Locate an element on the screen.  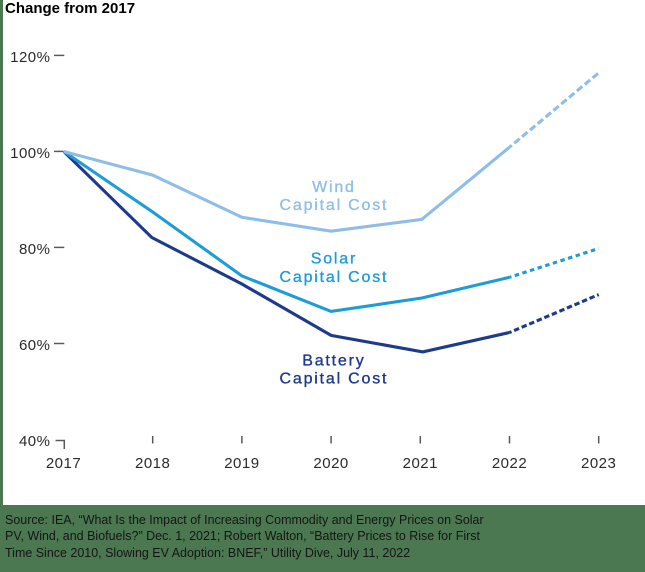
svg-text: 40% is located at coordinates (35, 441).